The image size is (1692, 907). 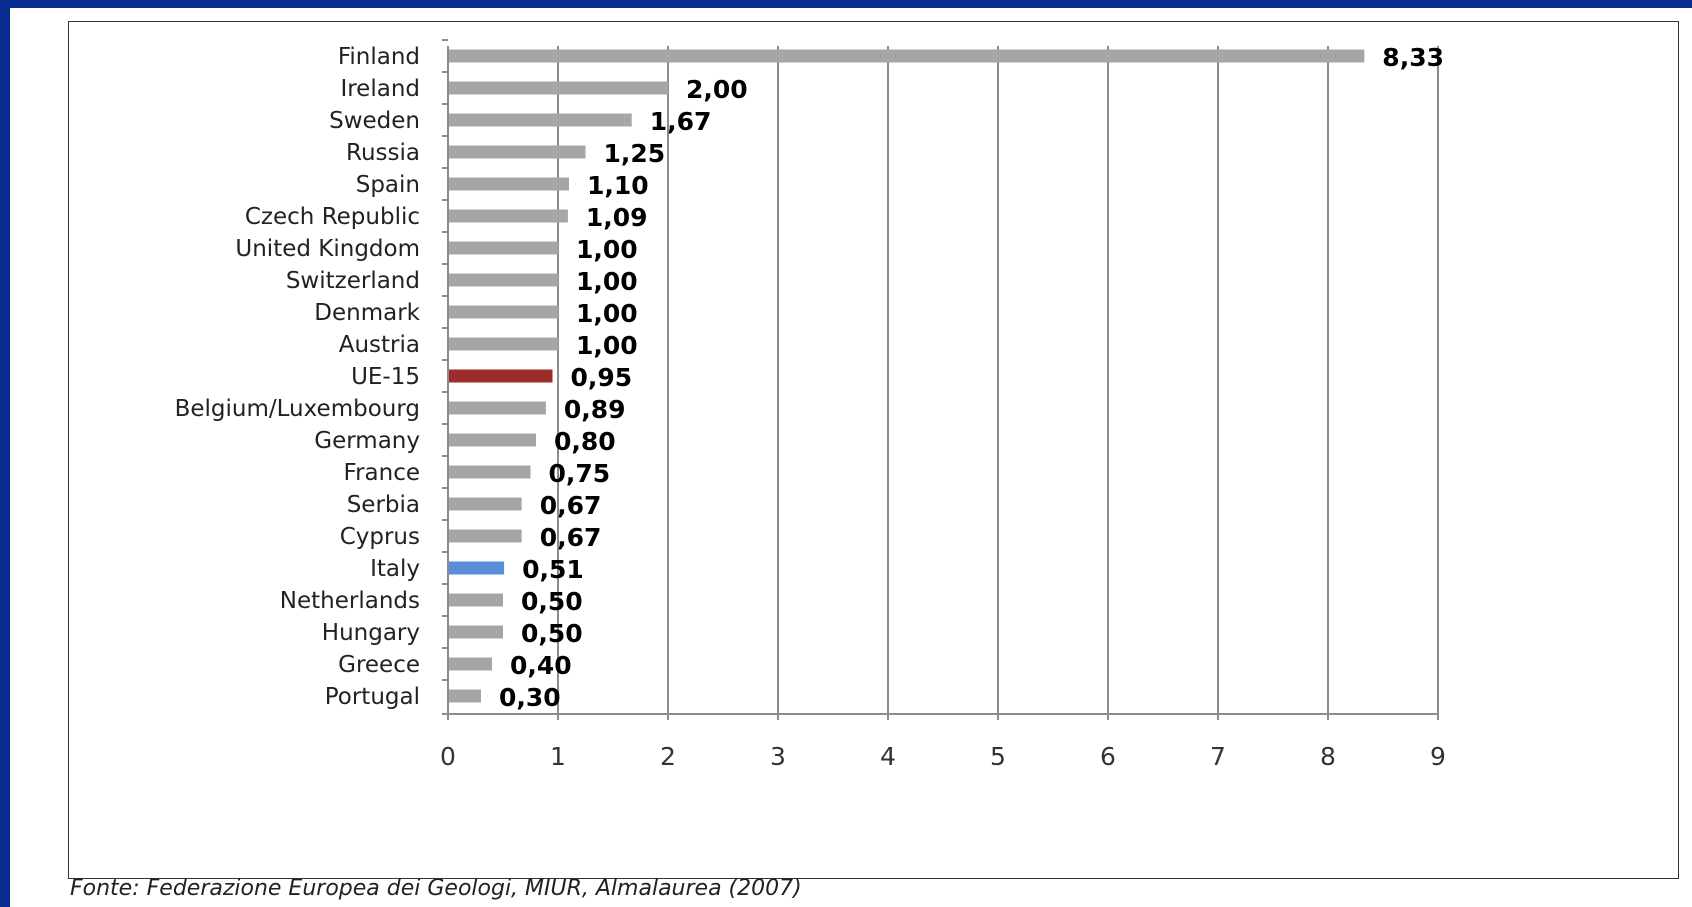 I want to click on category-label: Netherlands, so click(x=350, y=601).